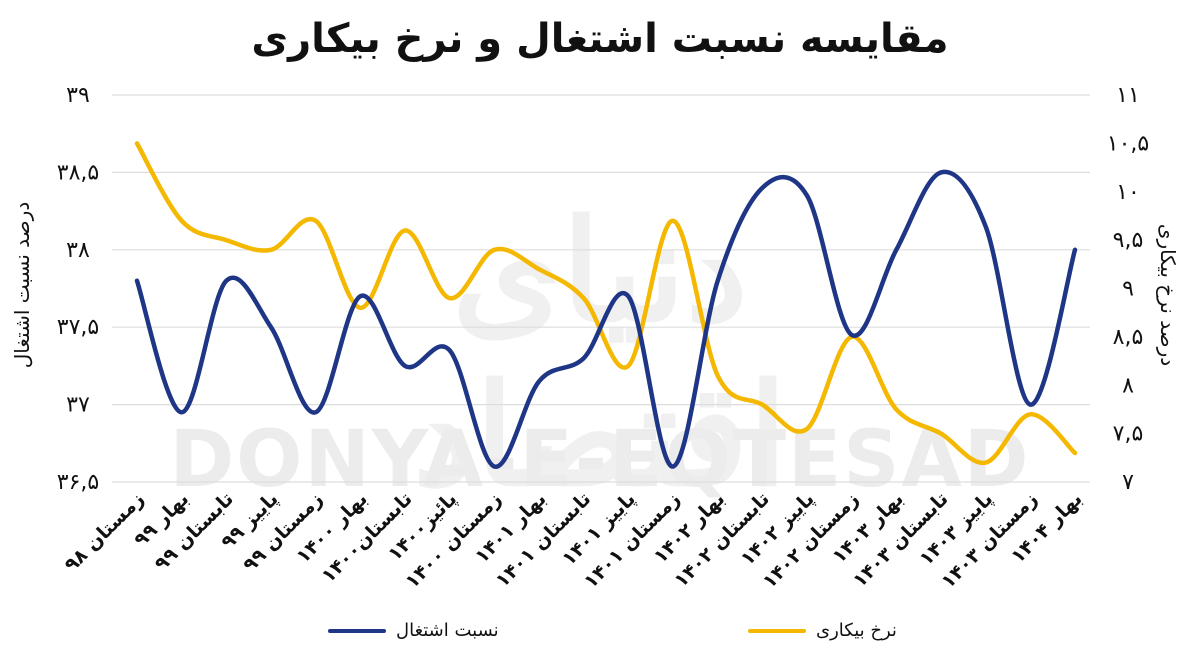  What do you see at coordinates (22, 285) in the screenshot?
I see `left-axis-label: درصد نسبت اشتغال` at bounding box center [22, 285].